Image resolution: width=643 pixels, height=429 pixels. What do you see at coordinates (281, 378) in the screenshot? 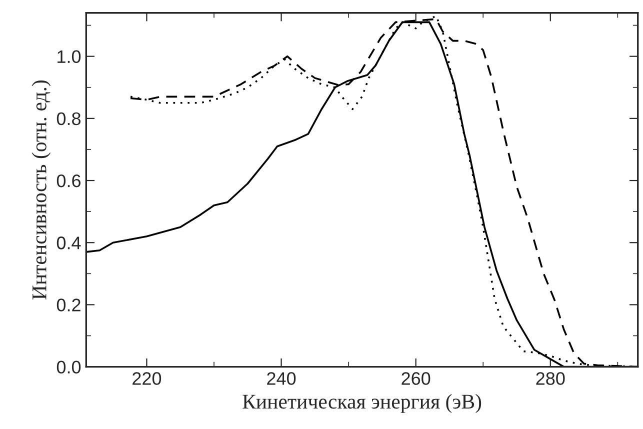
I see `x-tick-label: 240` at bounding box center [281, 378].